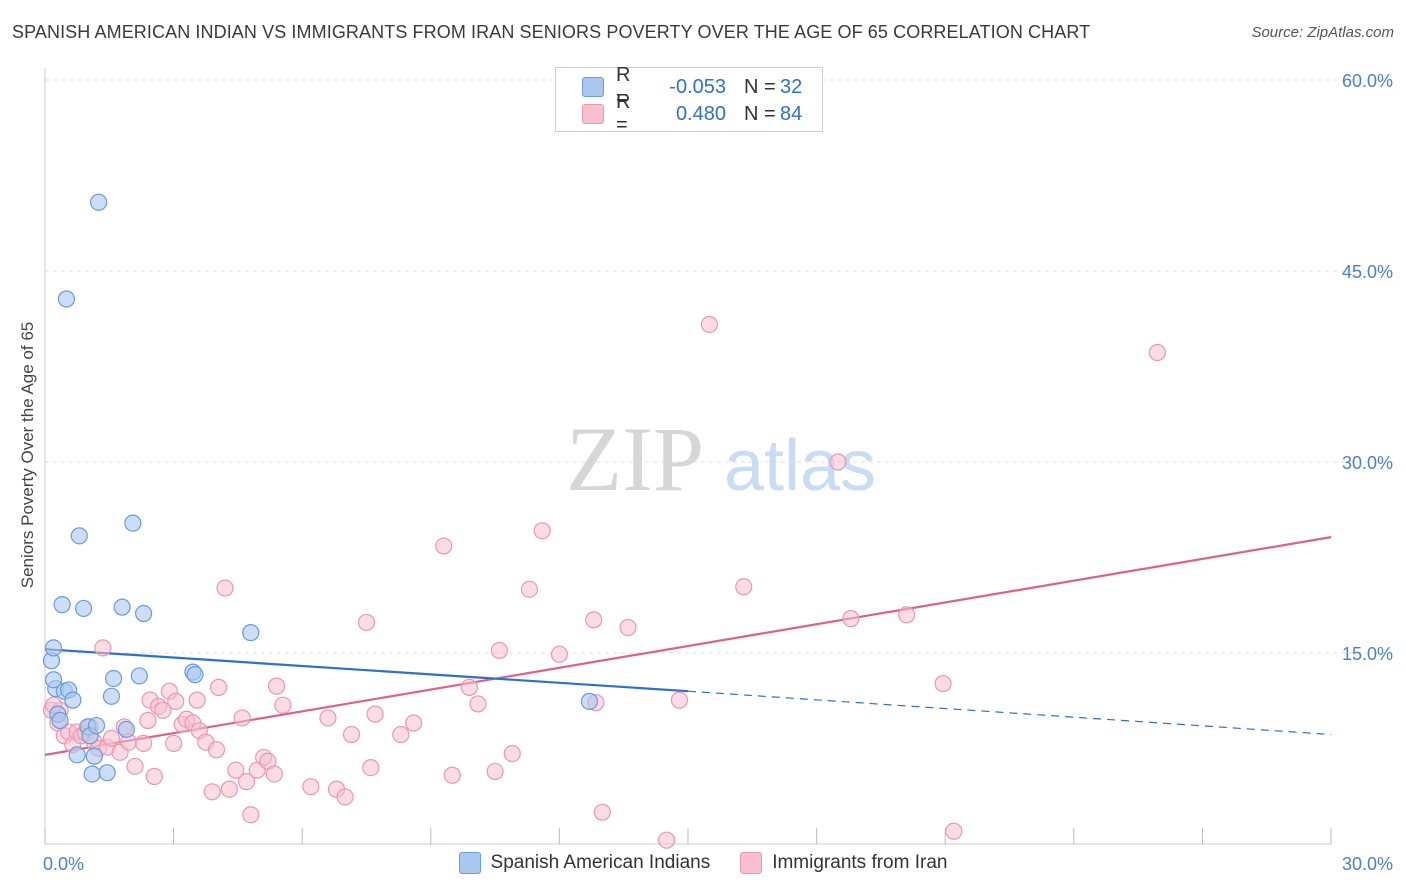 Image resolution: width=1406 pixels, height=892 pixels. What do you see at coordinates (1009, 713) in the screenshot?
I see `trend-line-extension` at bounding box center [1009, 713].